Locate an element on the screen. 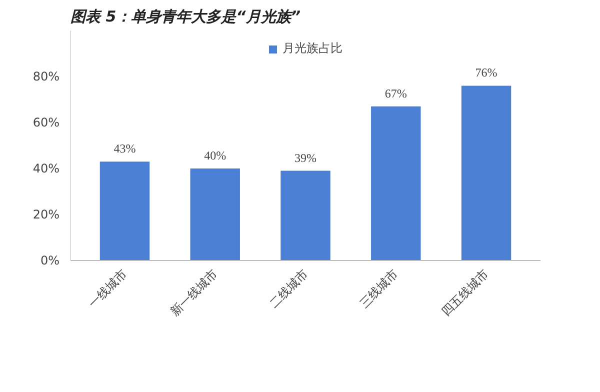 The width and height of the screenshot is (600, 392). text: 39% is located at coordinates (305, 157).